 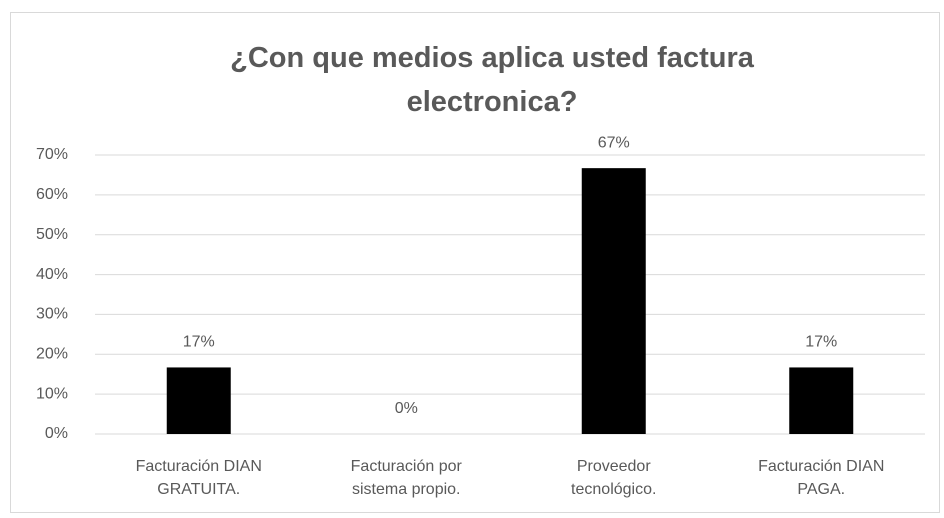 What do you see at coordinates (821, 489) in the screenshot?
I see `x-tick-label: PAGA.` at bounding box center [821, 489].